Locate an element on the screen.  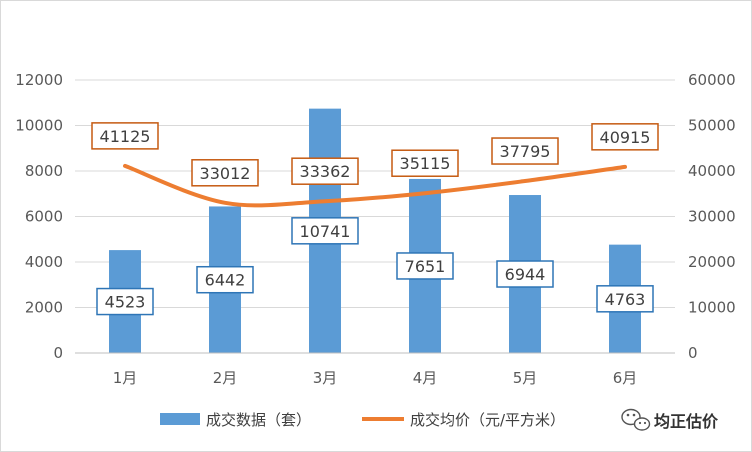
data-label-text: 41125 is located at coordinates (125, 136).